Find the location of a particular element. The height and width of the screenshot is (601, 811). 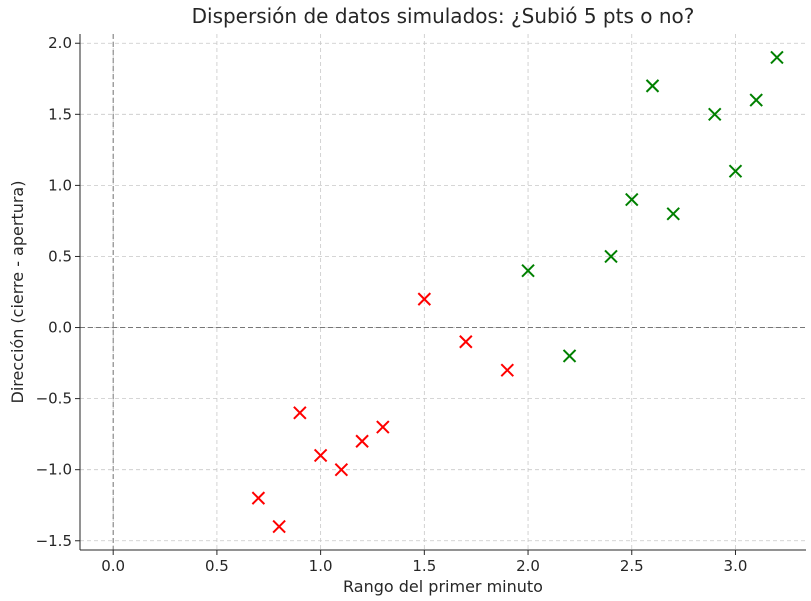

x-axis-label: Rango del primer minuto is located at coordinates (443, 586).